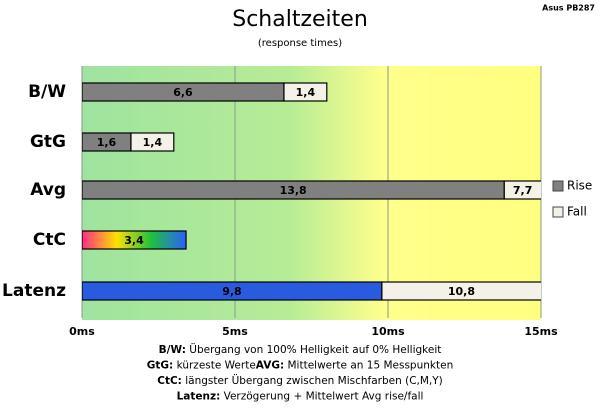 Image resolution: width=600 pixels, height=415 pixels. What do you see at coordinates (183, 92) in the screenshot?
I see `data-label: 6,6` at bounding box center [183, 92].